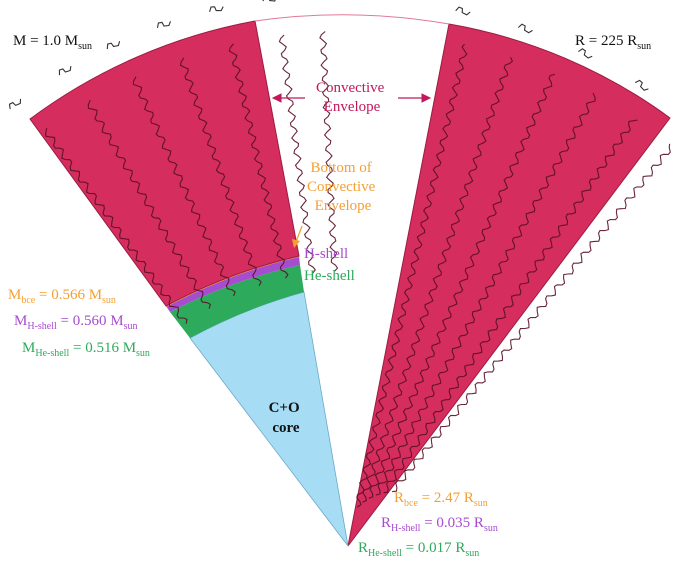 This screenshot has height=561, width=683. I want to click on he-shell-region, so click(237, 301).